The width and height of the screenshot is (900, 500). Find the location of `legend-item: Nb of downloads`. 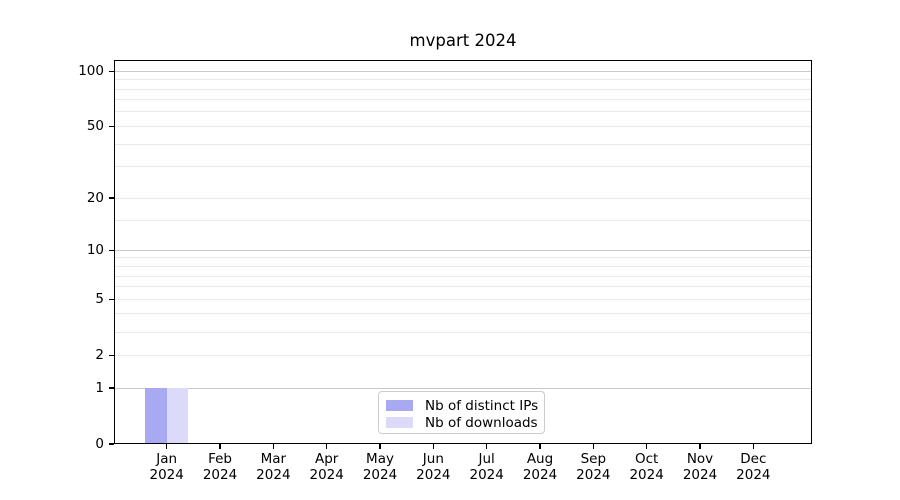

legend-item: Nb of downloads is located at coordinates (462, 422).